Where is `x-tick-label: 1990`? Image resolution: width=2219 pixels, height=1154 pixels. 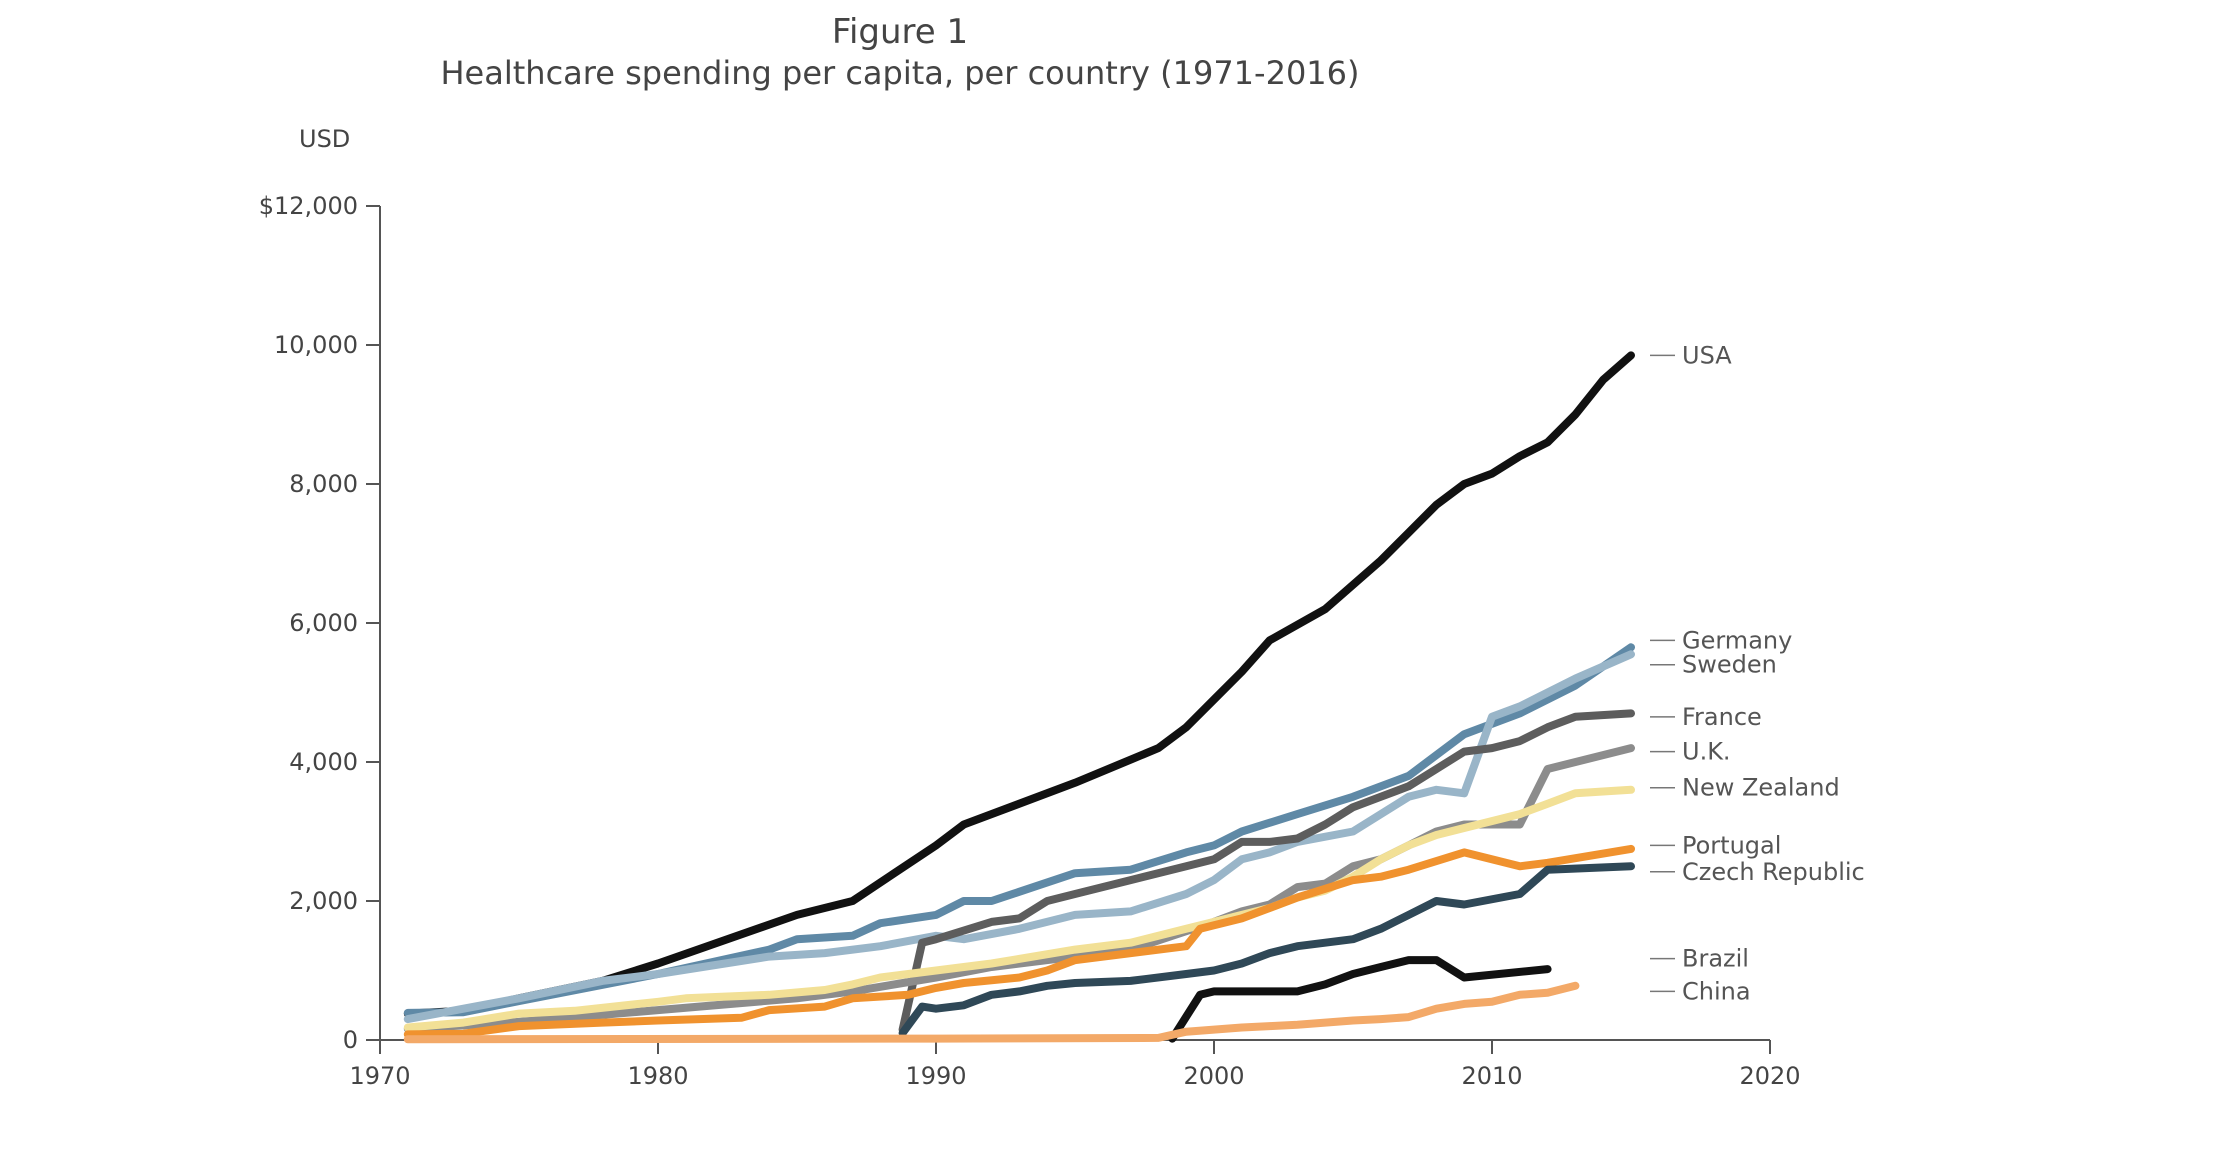
x-tick-label: 1990 is located at coordinates (935, 1076).